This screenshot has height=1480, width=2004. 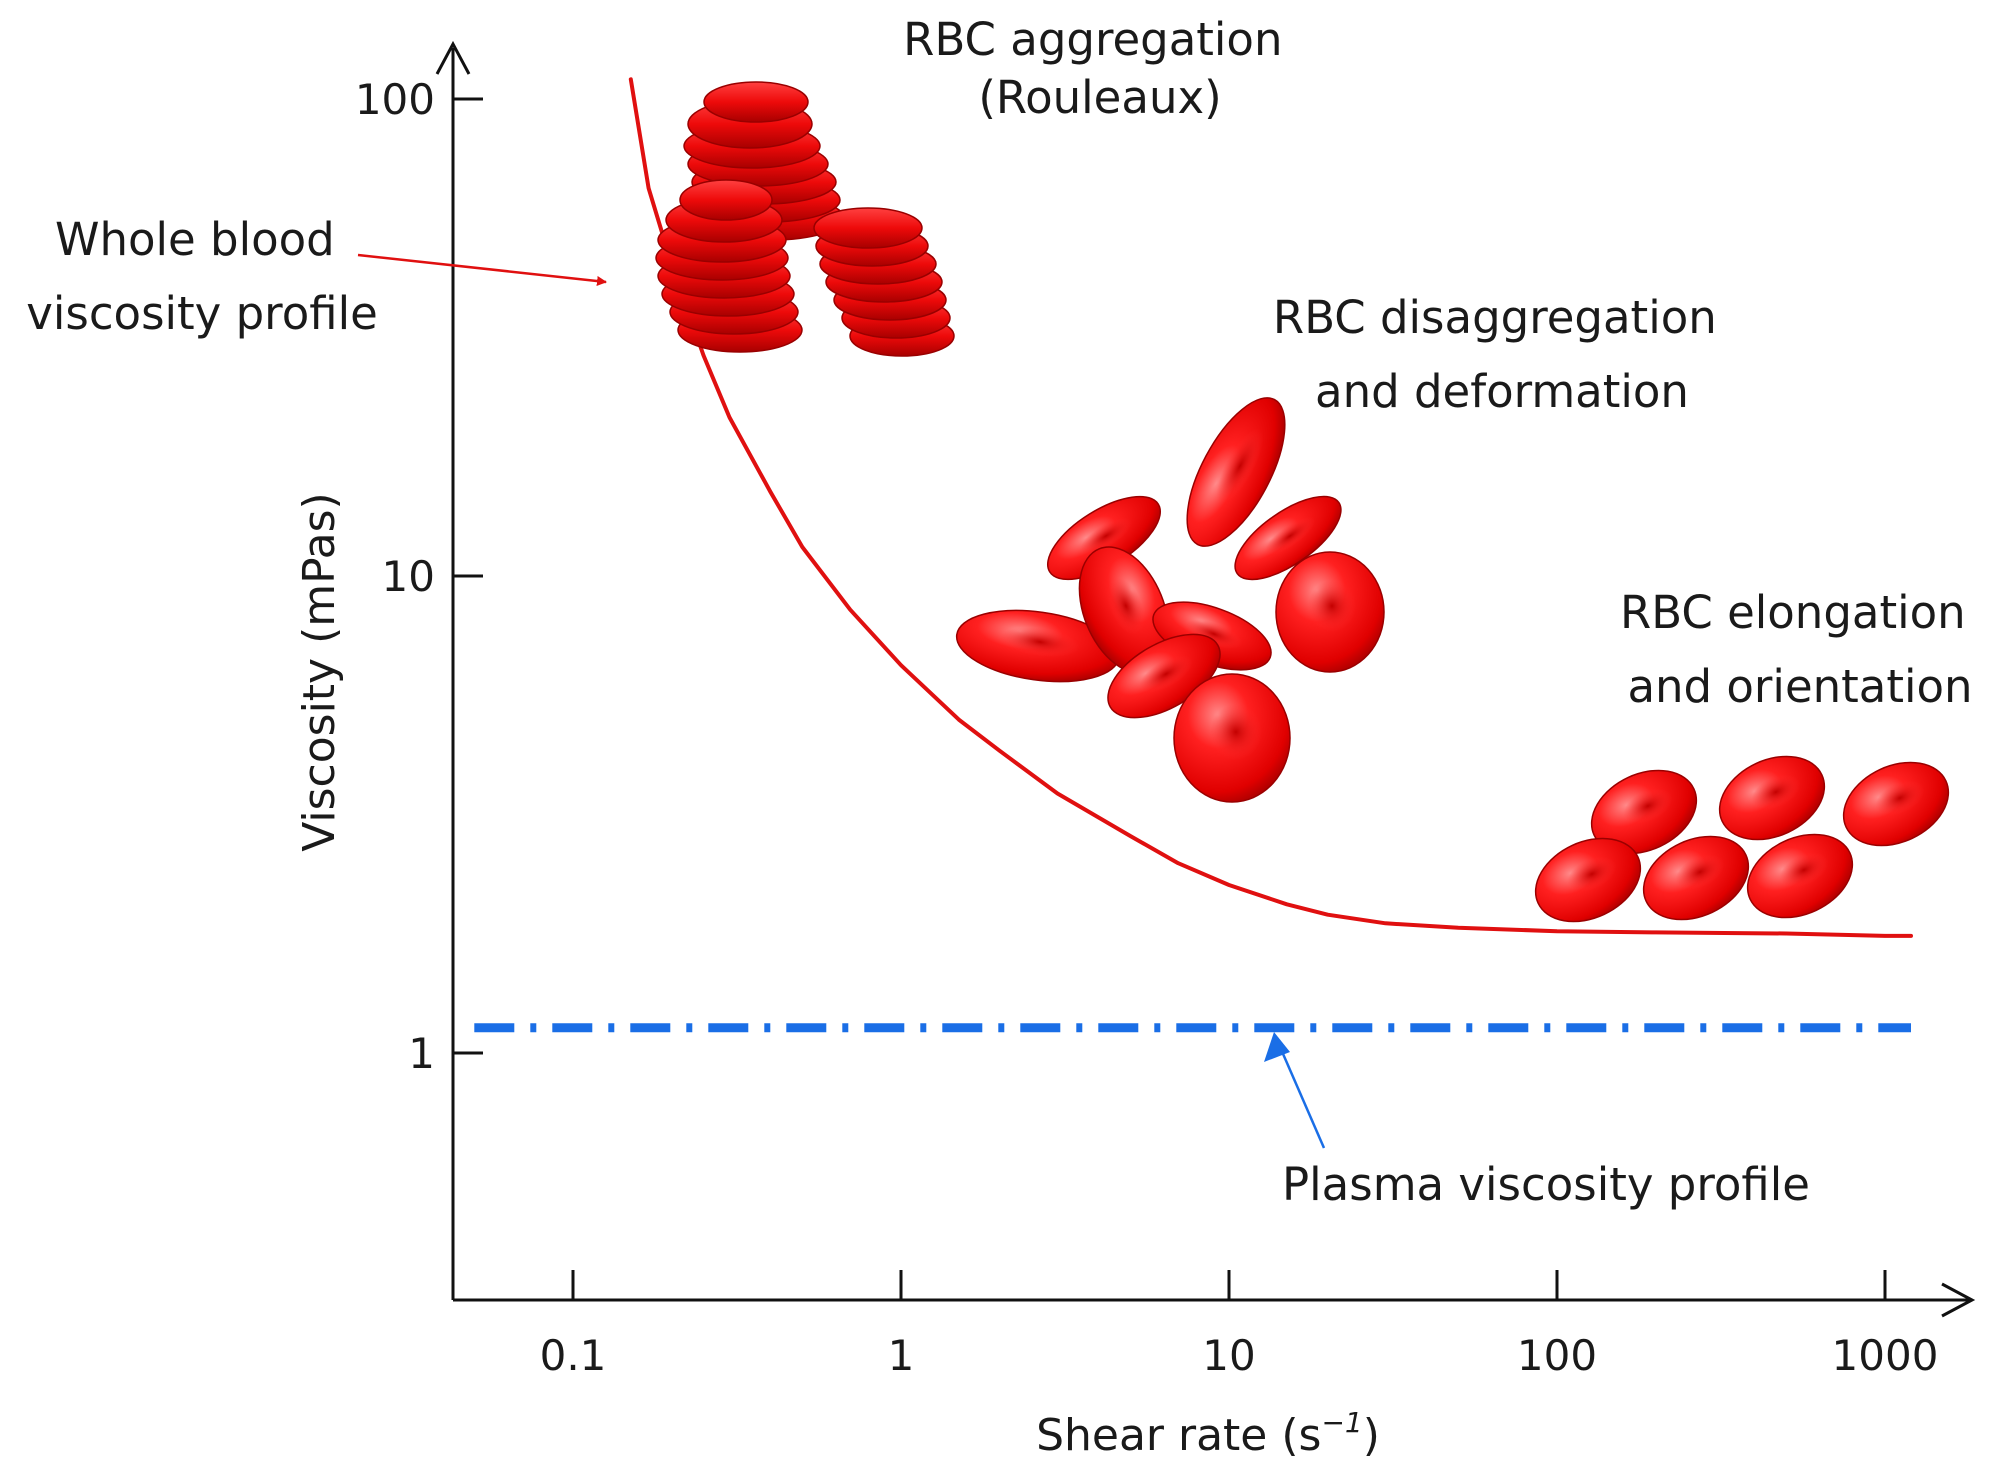 What do you see at coordinates (1502, 354) in the screenshot?
I see `annotation-disaggregation: RBC disaggregation and deformation` at bounding box center [1502, 354].